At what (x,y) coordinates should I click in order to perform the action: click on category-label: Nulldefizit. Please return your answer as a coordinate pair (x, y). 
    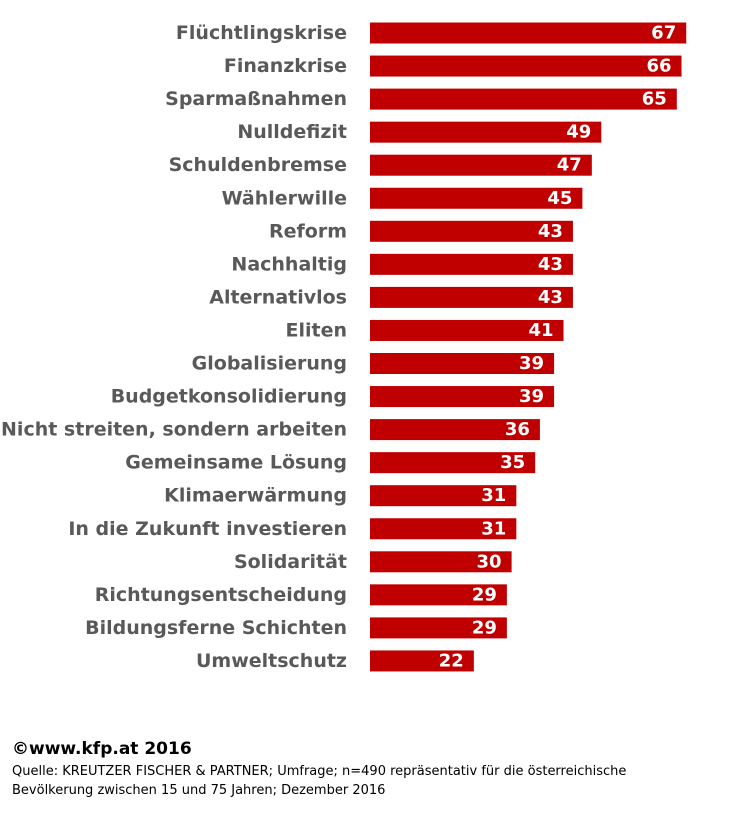
    Looking at the image, I should click on (292, 132).